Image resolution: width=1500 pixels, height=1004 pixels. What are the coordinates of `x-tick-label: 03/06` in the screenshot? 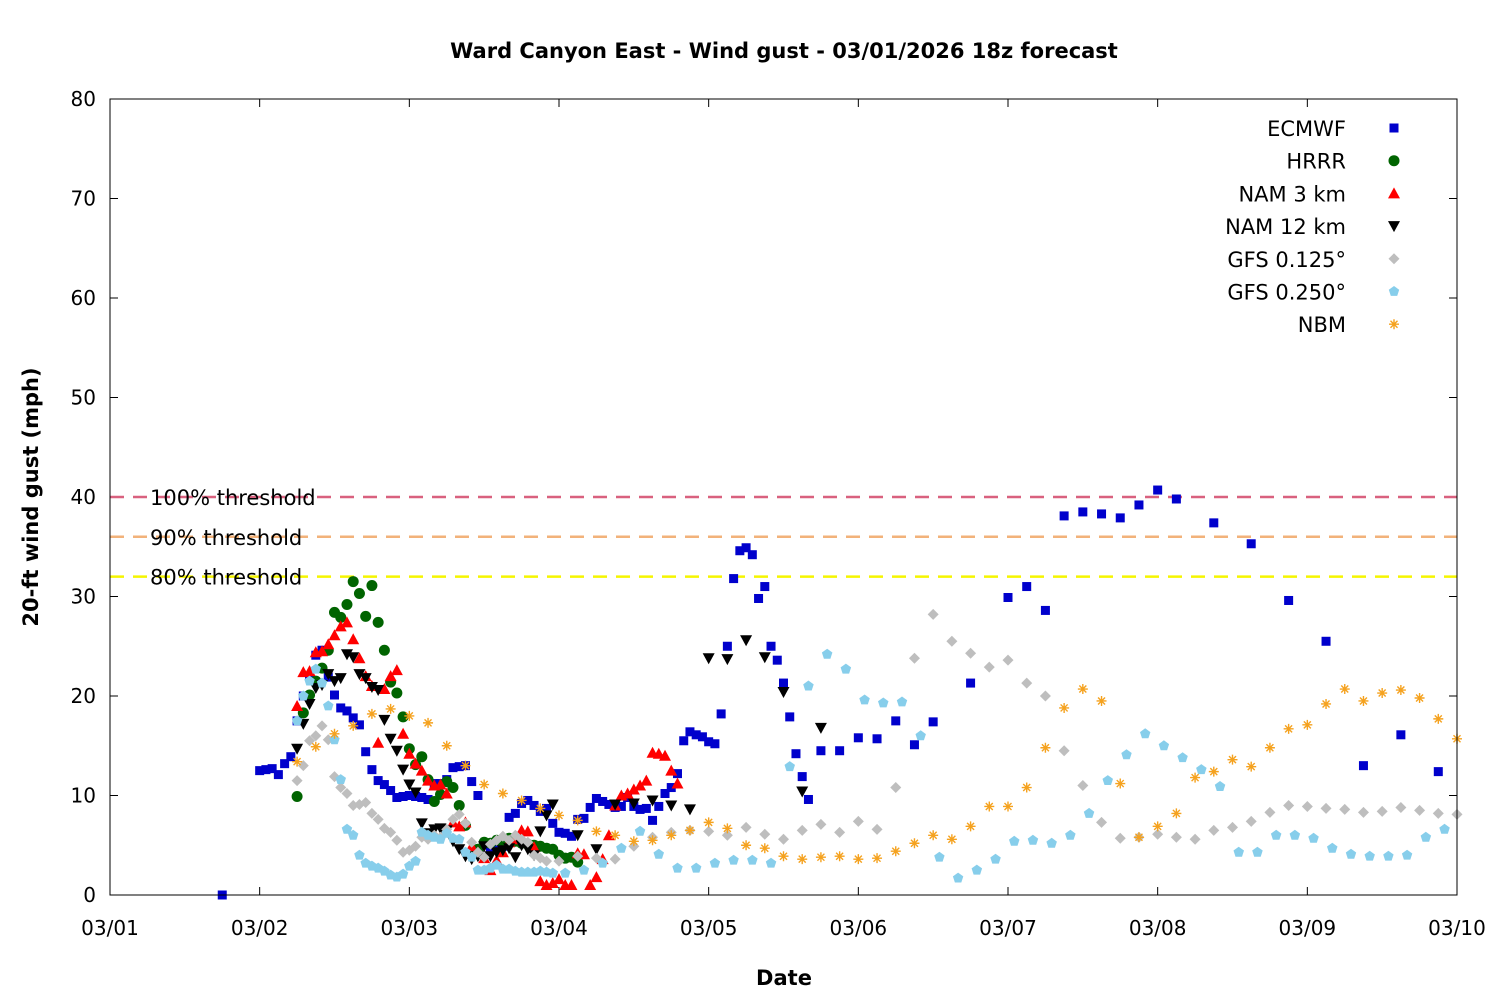 It's located at (859, 928).